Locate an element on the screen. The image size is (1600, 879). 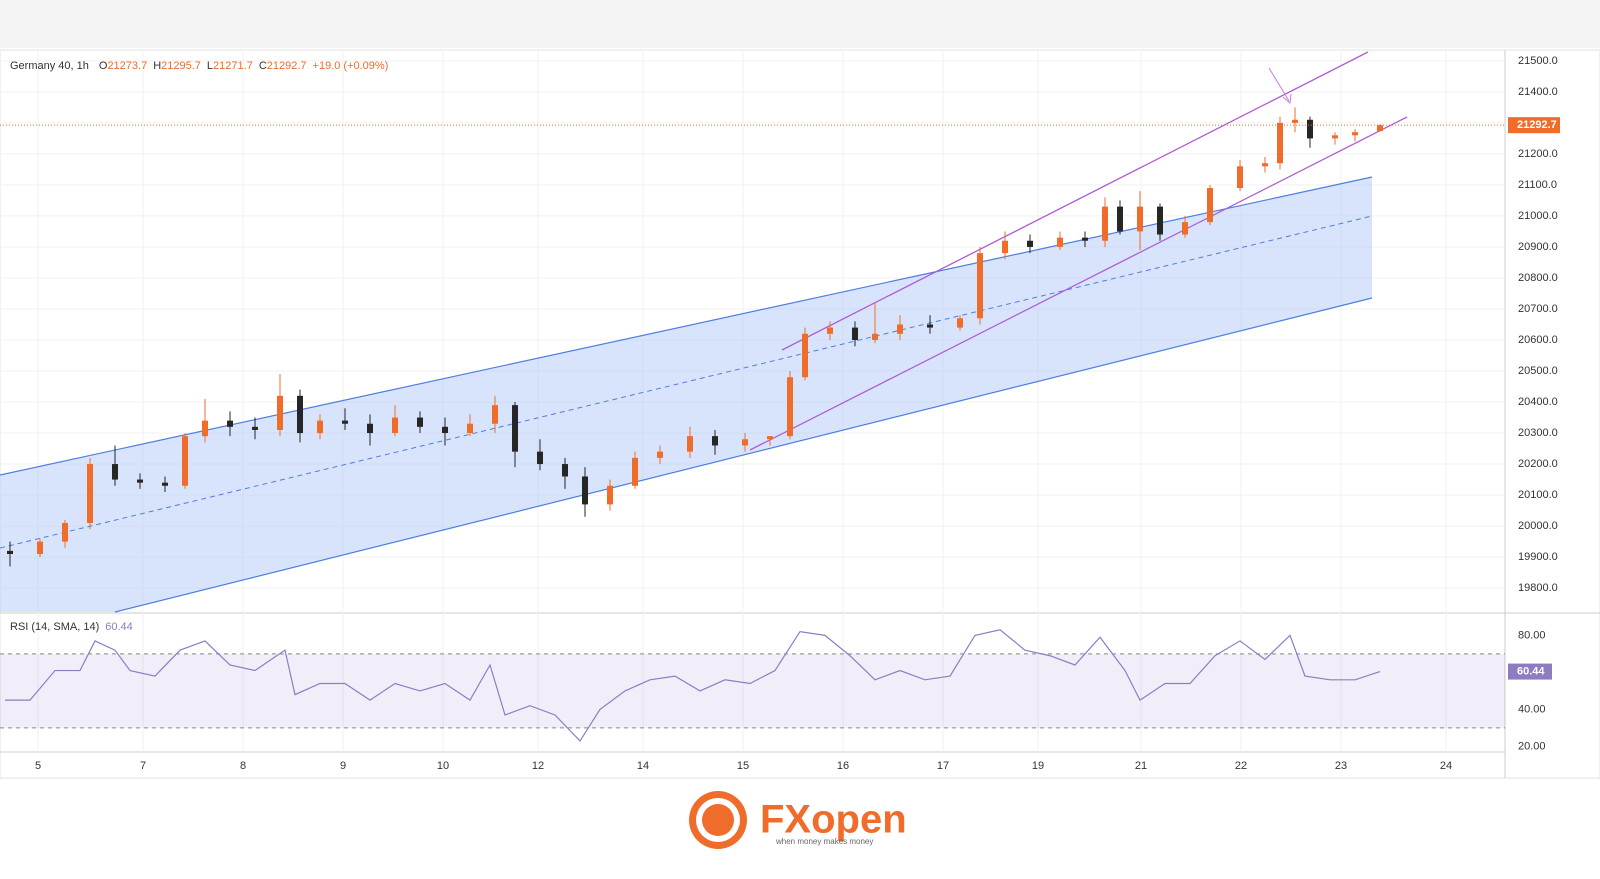
ohlc-key: C is located at coordinates (263, 66).